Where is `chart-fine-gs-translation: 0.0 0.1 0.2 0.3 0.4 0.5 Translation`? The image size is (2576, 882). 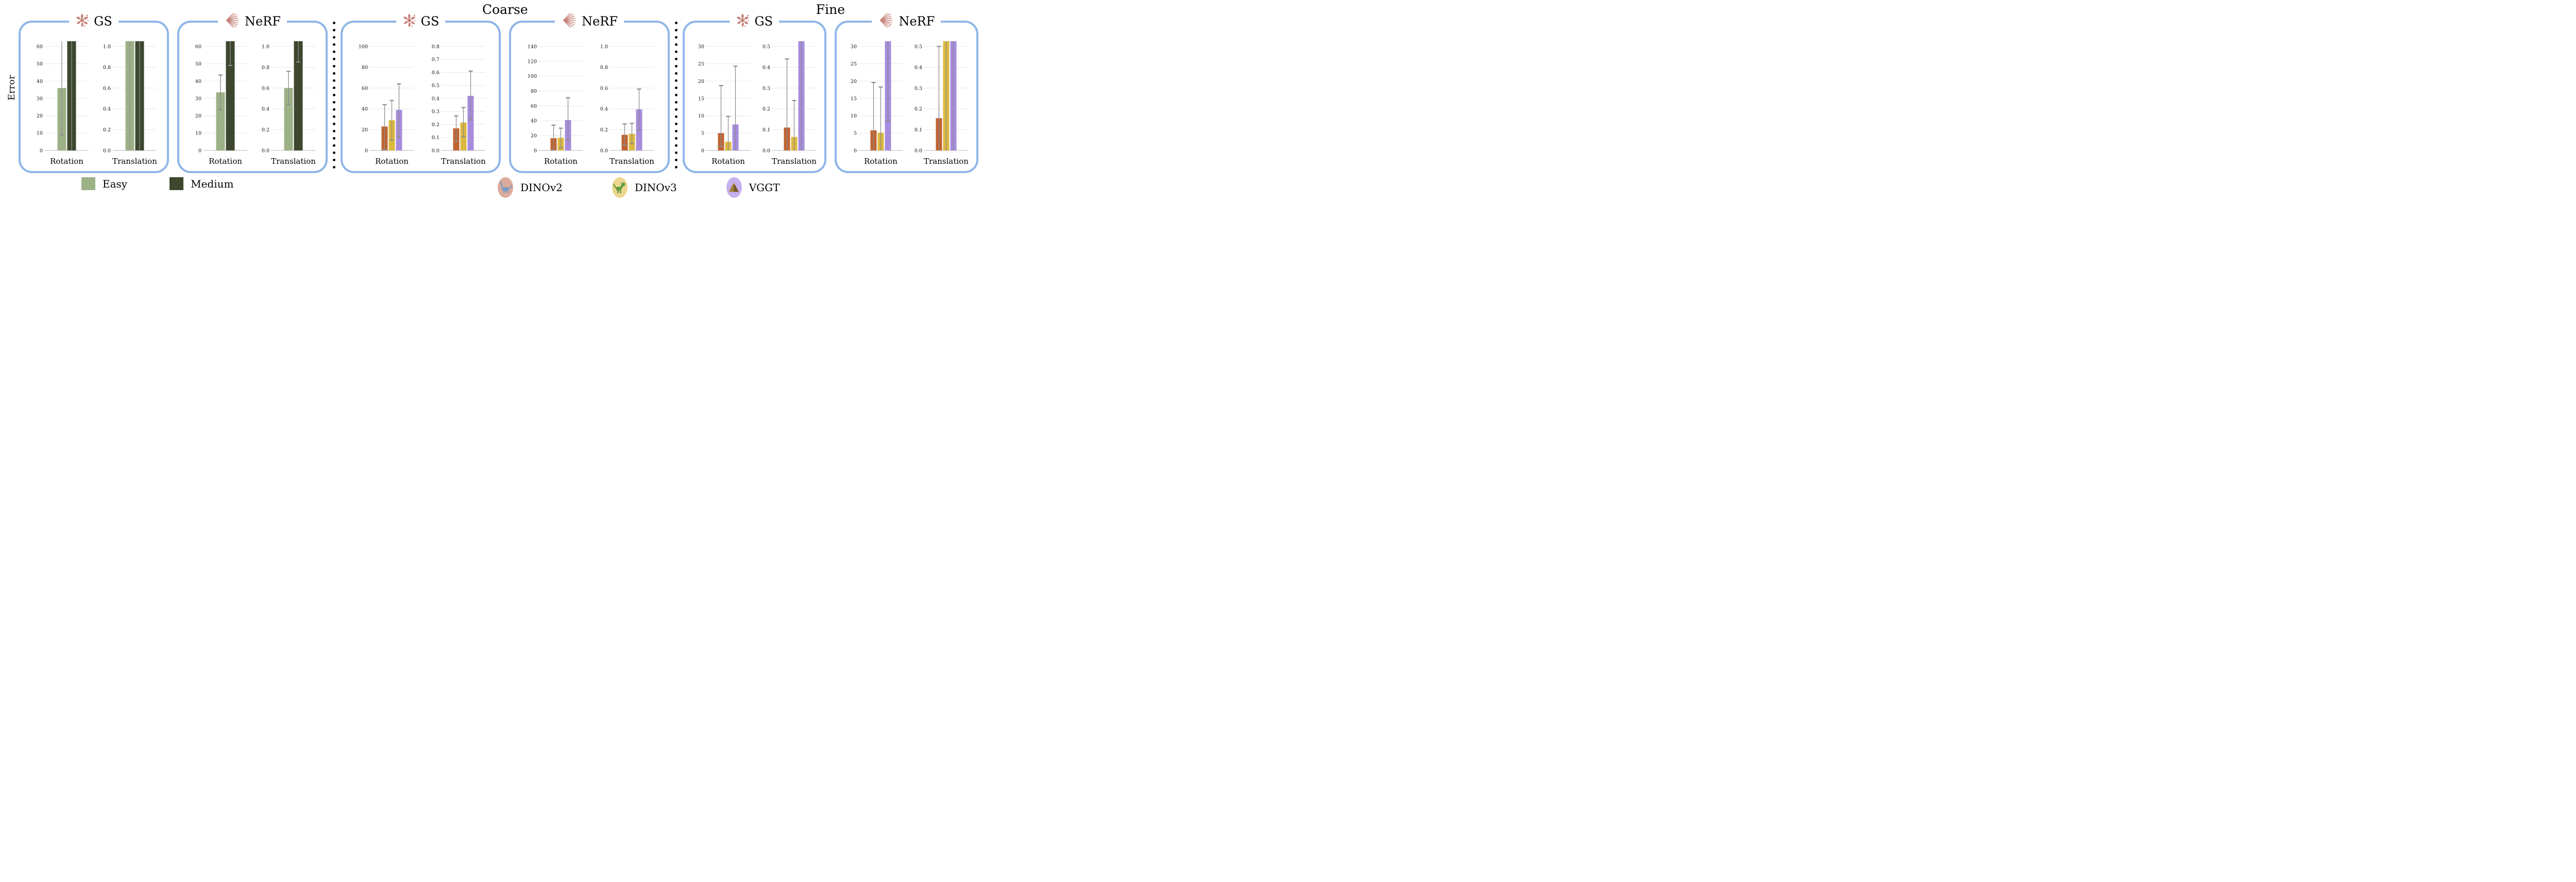
chart-fine-gs-translation: 0.0 0.1 0.2 0.3 0.4 0.5 Translation is located at coordinates (789, 103).